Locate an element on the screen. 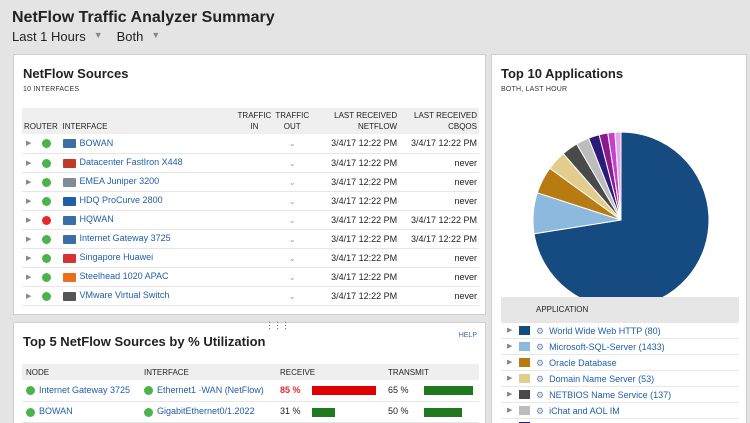  transmit-bar is located at coordinates (448, 391).